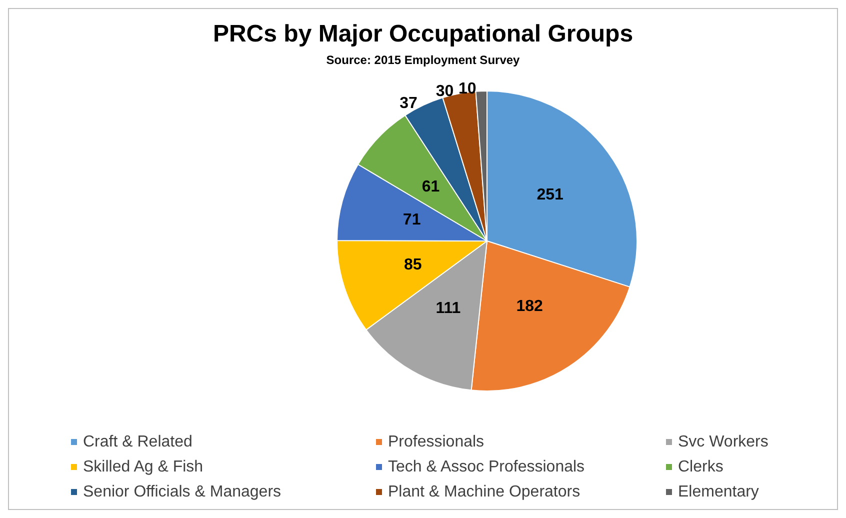 The height and width of the screenshot is (518, 846). Describe the element at coordinates (423, 60) in the screenshot. I see `chart-subtitle: Source: 2015 Employment Survey` at that location.